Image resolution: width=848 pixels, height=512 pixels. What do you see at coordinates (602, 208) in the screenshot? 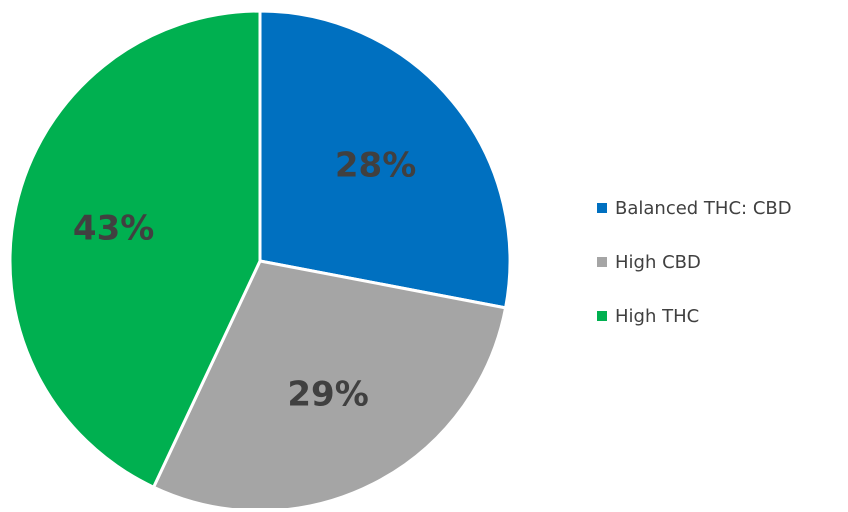
I see `legend-swatch-balanced` at bounding box center [602, 208].